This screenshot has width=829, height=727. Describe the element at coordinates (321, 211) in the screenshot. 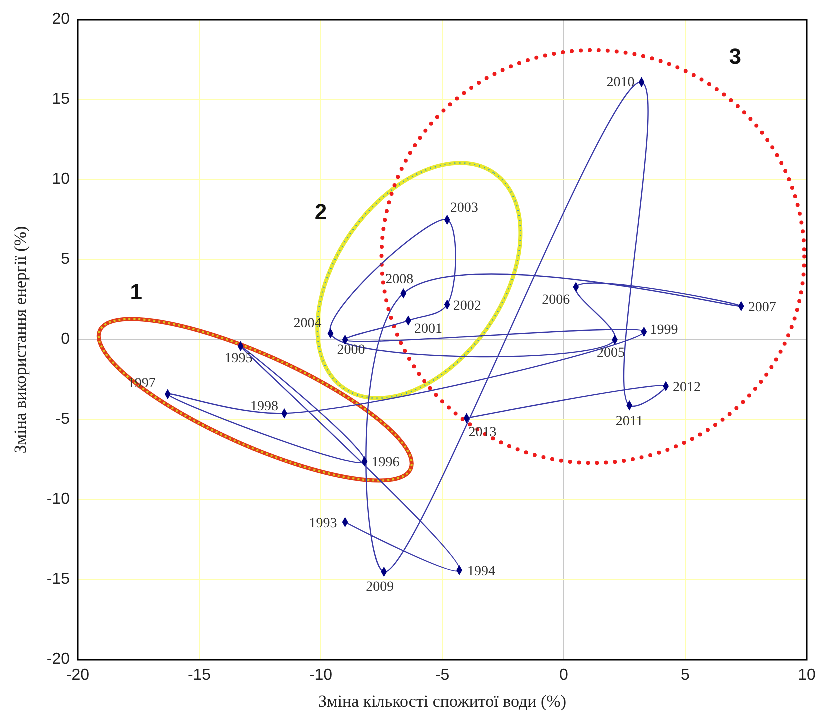

I see `annotation: 2` at that location.